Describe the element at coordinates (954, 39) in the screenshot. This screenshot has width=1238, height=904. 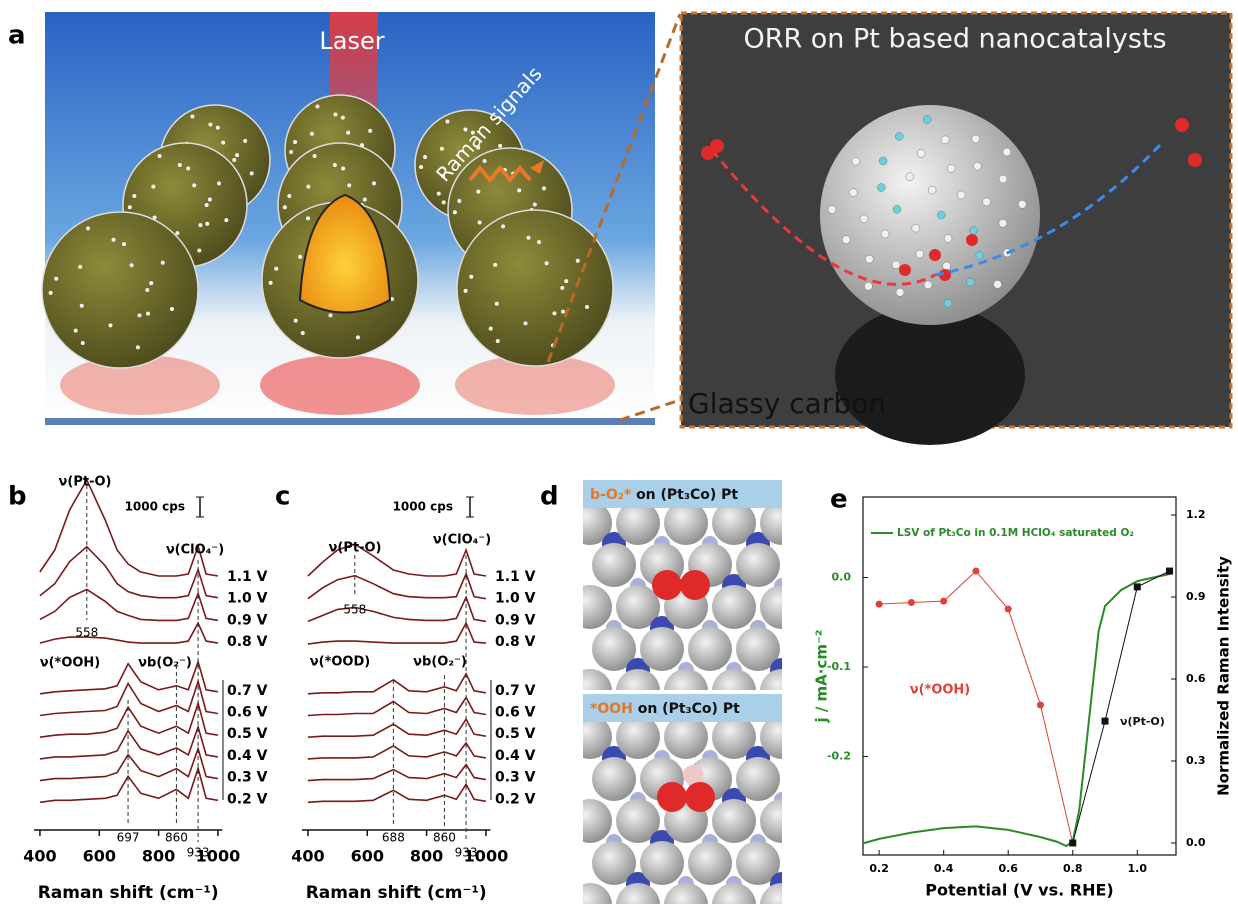
I see `inset-title: ORR on Pt based nanocatalysts` at that location.